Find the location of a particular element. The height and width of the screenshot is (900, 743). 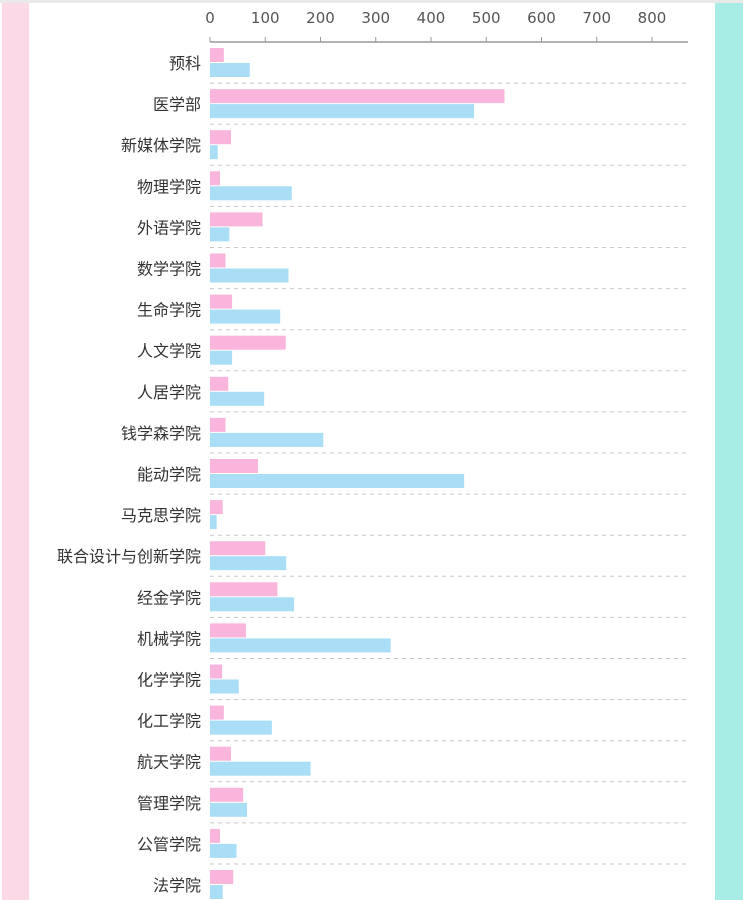

category-label: 化学学院 is located at coordinates (169, 680).